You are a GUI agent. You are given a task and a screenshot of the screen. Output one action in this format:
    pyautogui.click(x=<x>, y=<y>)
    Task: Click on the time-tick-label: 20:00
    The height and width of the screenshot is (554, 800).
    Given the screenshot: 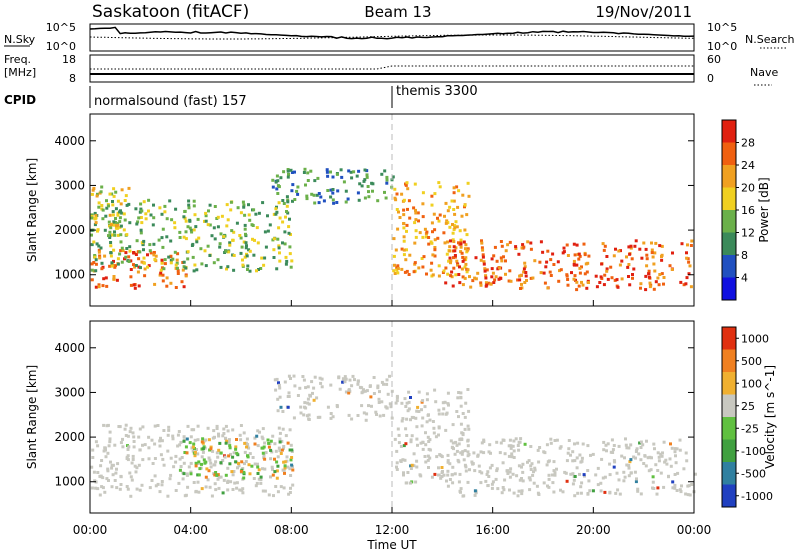 What is the action you would take?
    pyautogui.click(x=593, y=530)
    